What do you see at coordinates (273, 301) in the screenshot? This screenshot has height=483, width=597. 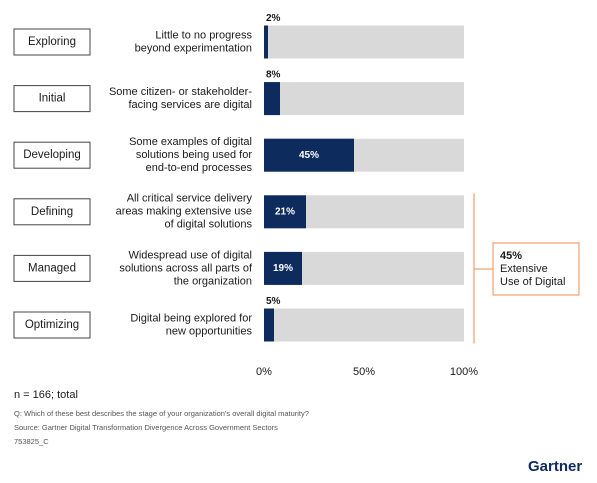 I see `value-label: 5%` at bounding box center [273, 301].